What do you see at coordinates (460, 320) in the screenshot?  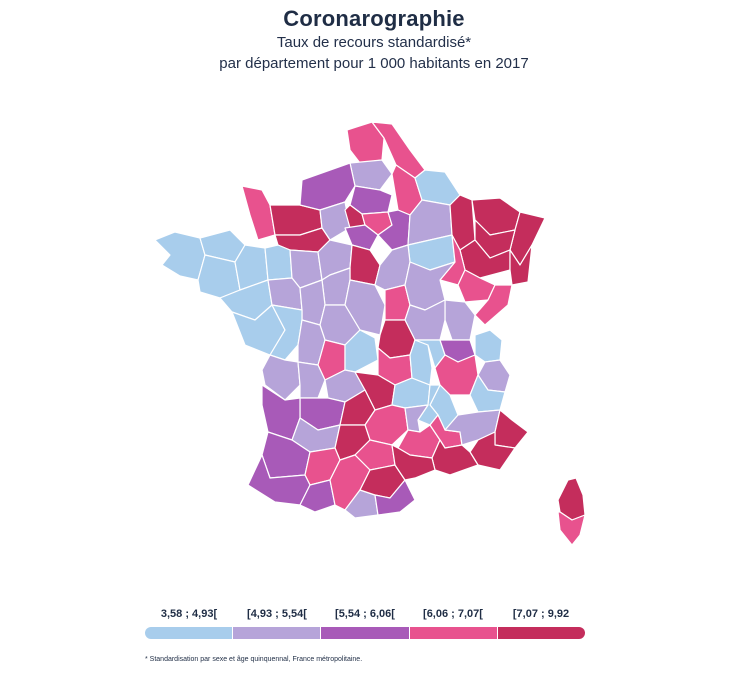 I see `region-jura` at bounding box center [460, 320].